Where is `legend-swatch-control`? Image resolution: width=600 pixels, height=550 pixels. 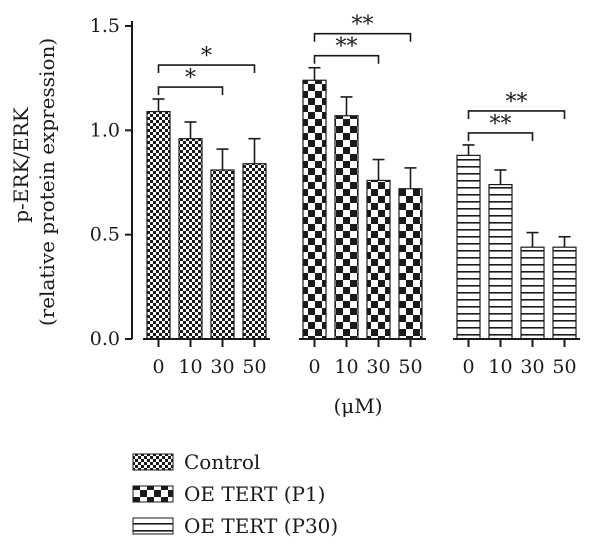
legend-swatch-control is located at coordinates (153, 462).